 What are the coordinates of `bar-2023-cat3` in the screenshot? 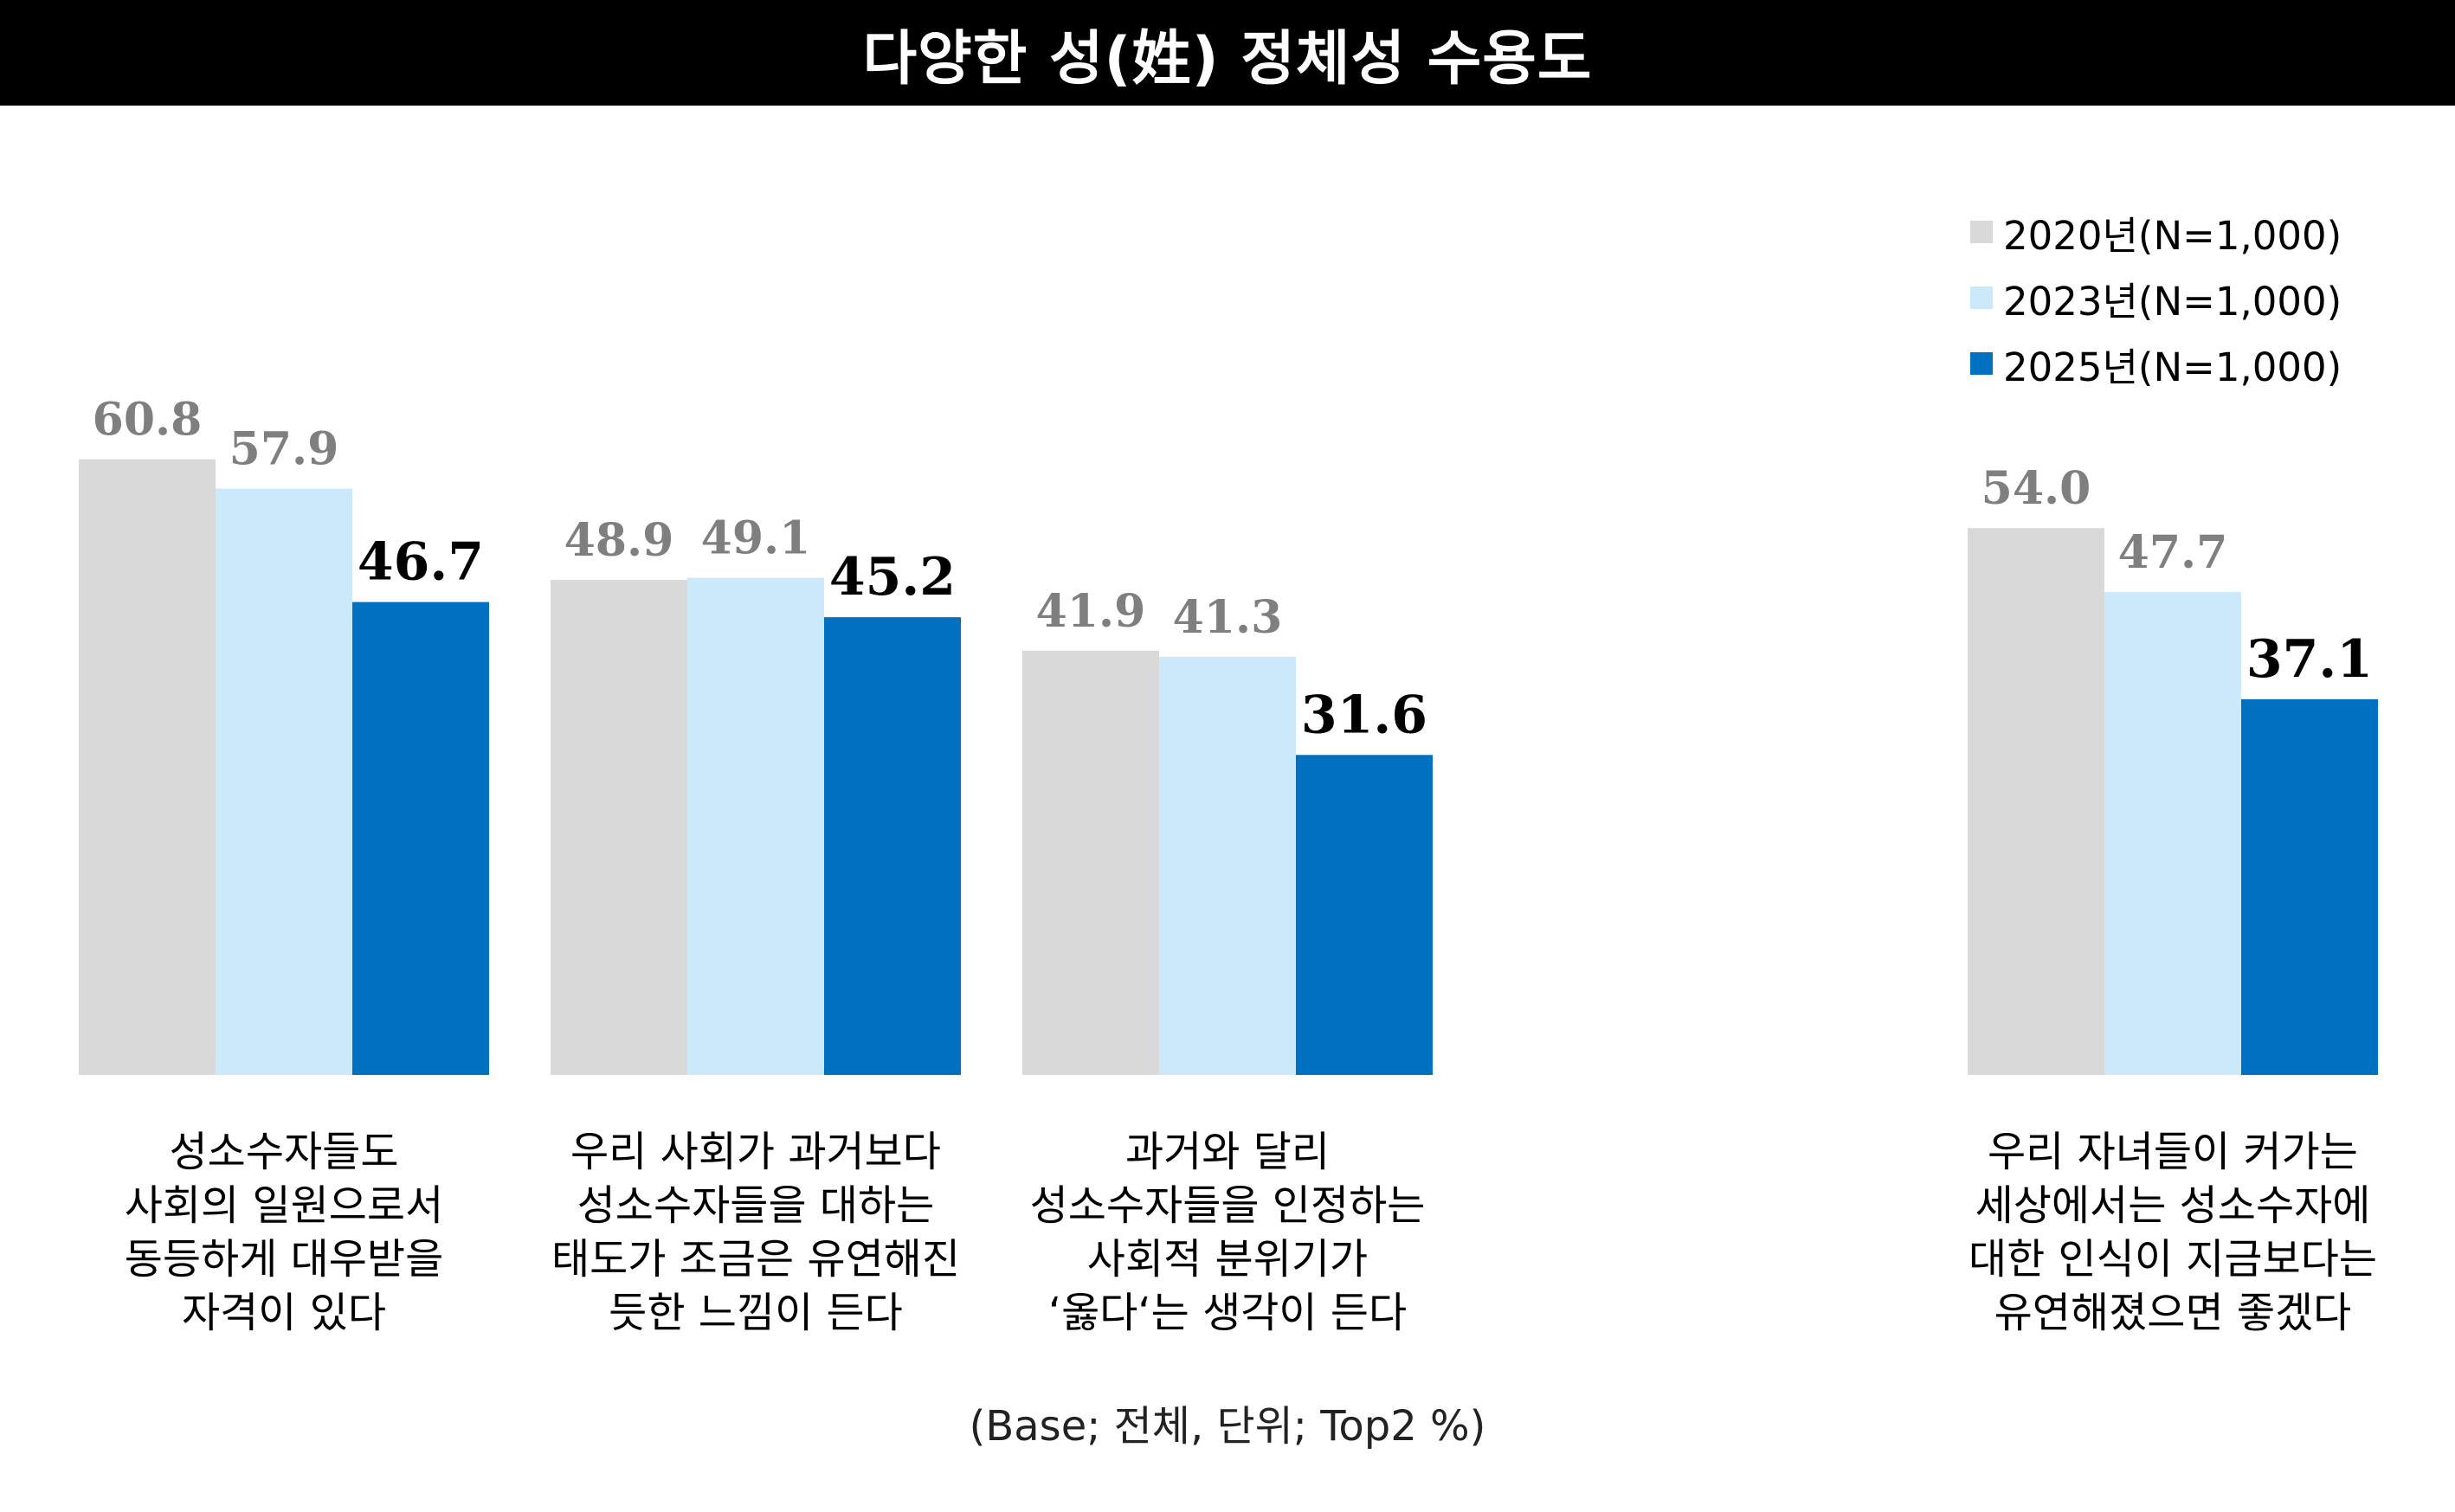 It's located at (1227, 865).